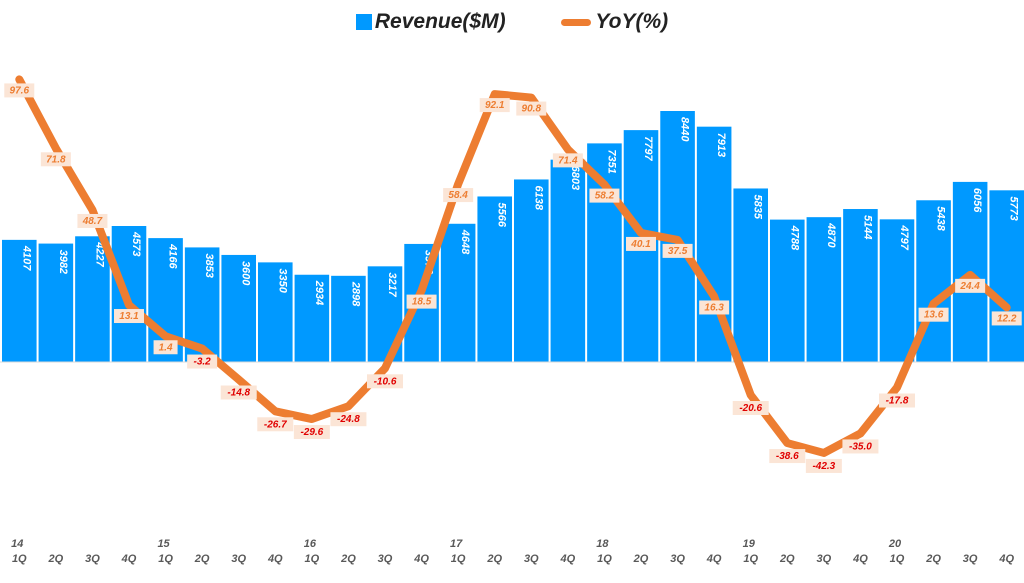 The width and height of the screenshot is (1024, 583). I want to click on legend-yoy-swatch, so click(576, 22).